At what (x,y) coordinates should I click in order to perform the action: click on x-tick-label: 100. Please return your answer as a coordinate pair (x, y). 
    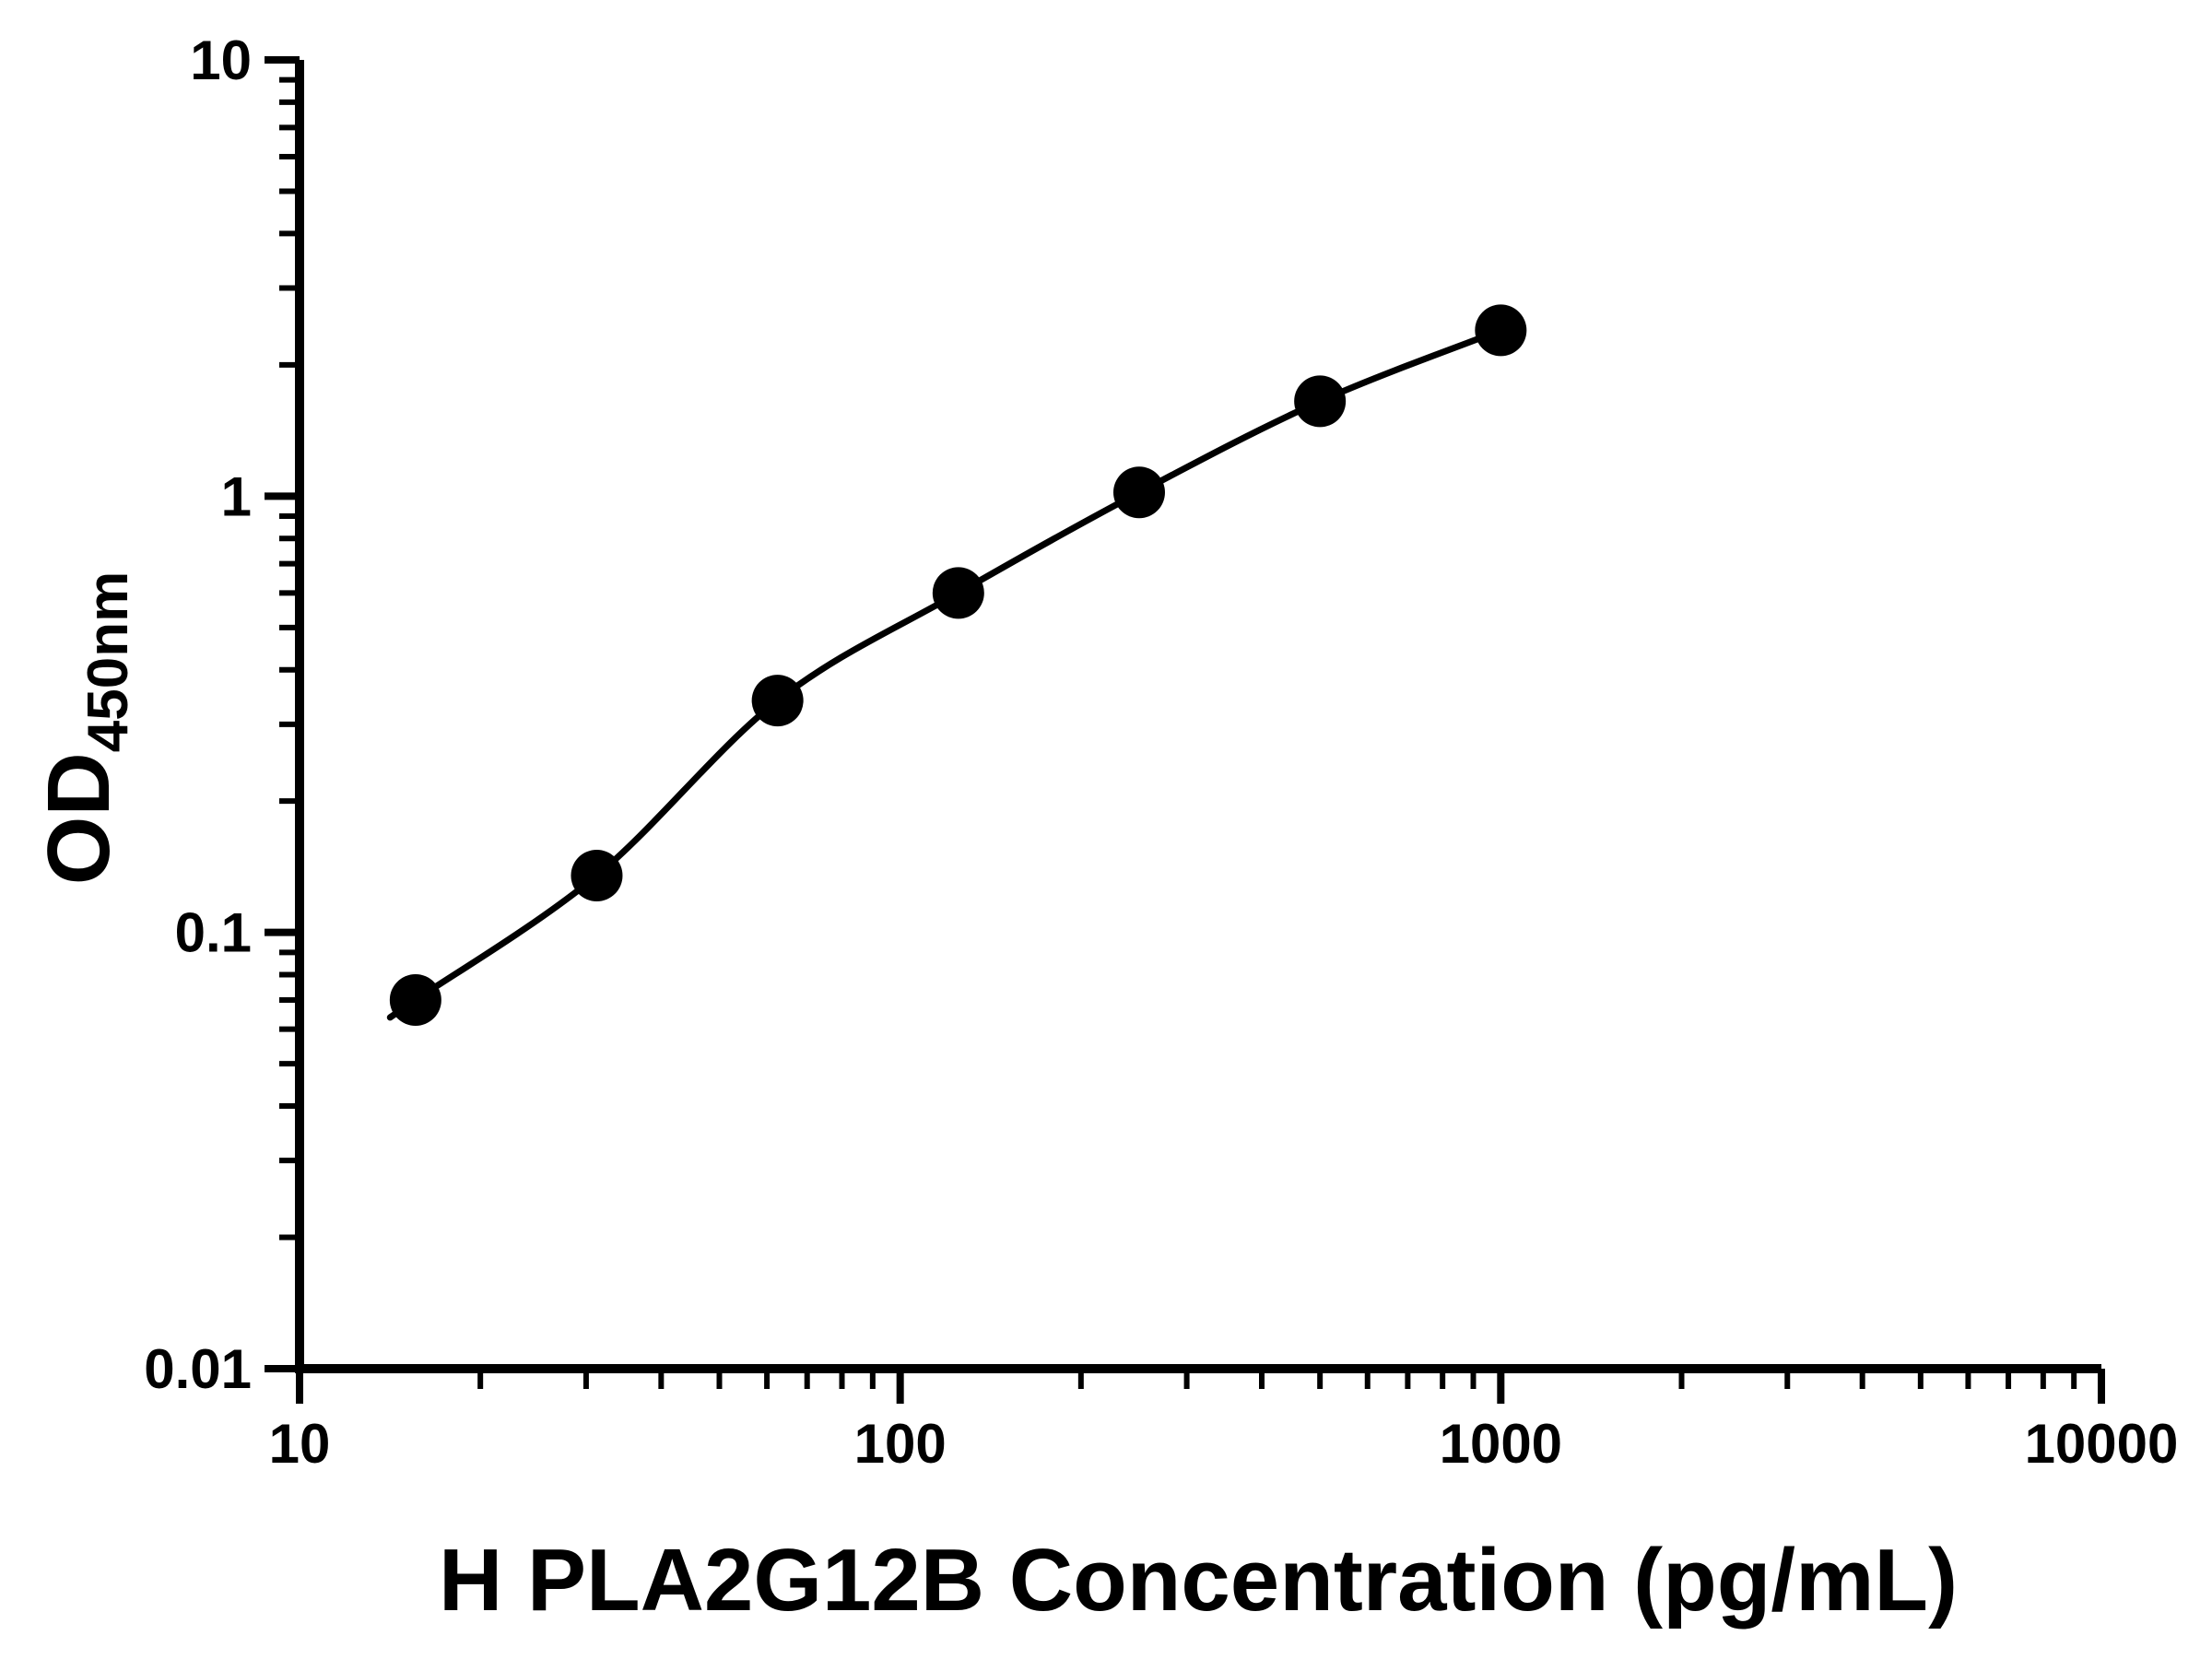
    Looking at the image, I should click on (900, 1444).